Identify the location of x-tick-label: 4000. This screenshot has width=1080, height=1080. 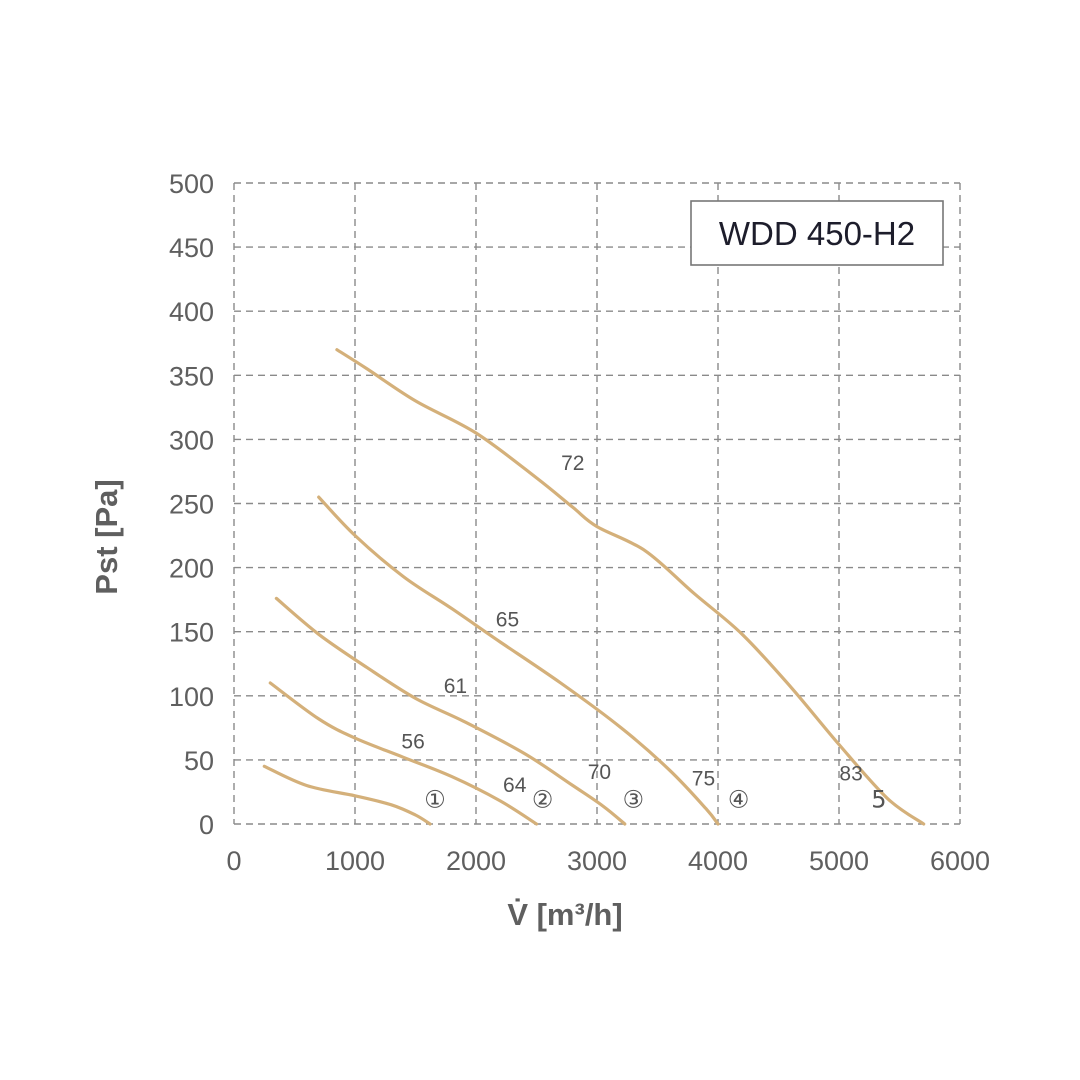
(718, 861).